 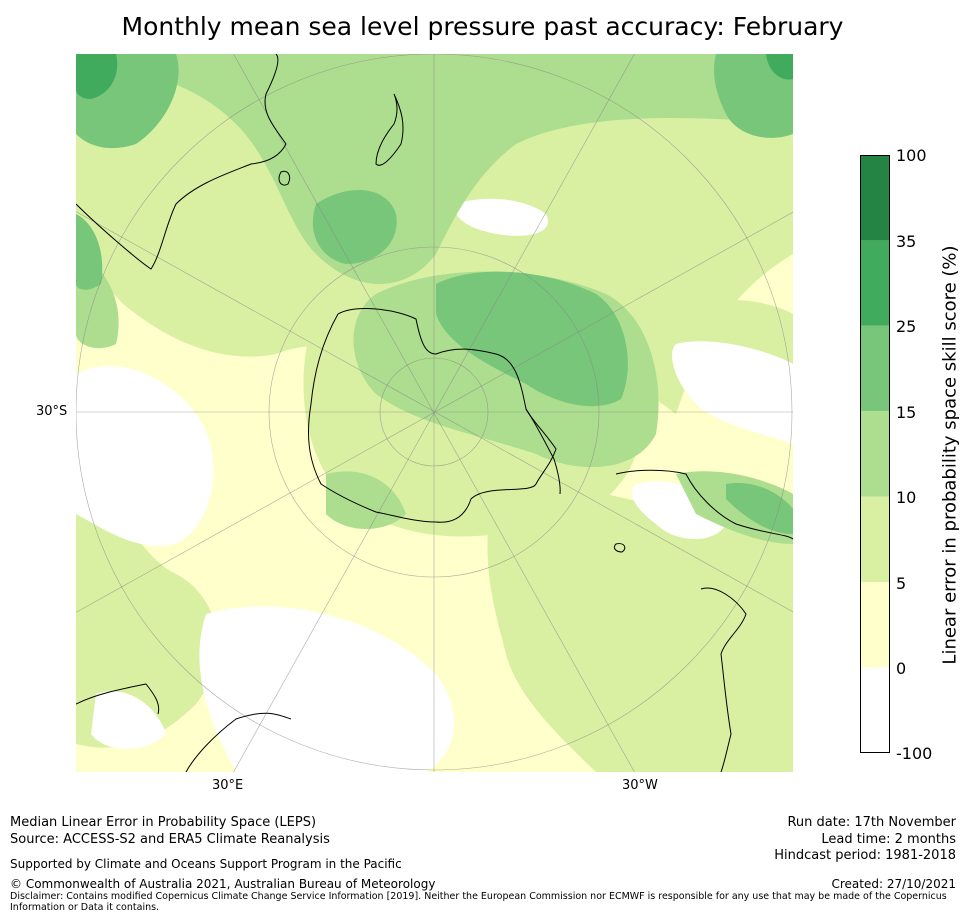 What do you see at coordinates (906, 497) in the screenshot?
I see `colorbar-tick-10: 10` at bounding box center [906, 497].